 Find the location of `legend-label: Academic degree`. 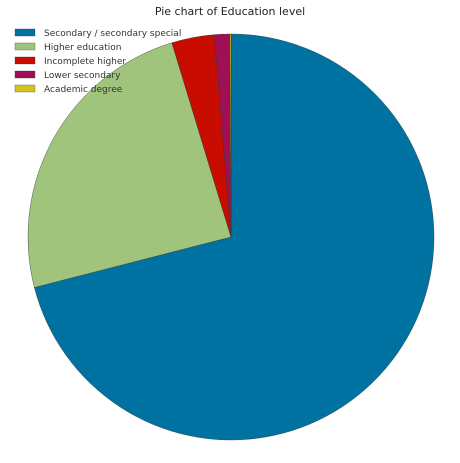

legend-label: Academic degree is located at coordinates (83, 90).